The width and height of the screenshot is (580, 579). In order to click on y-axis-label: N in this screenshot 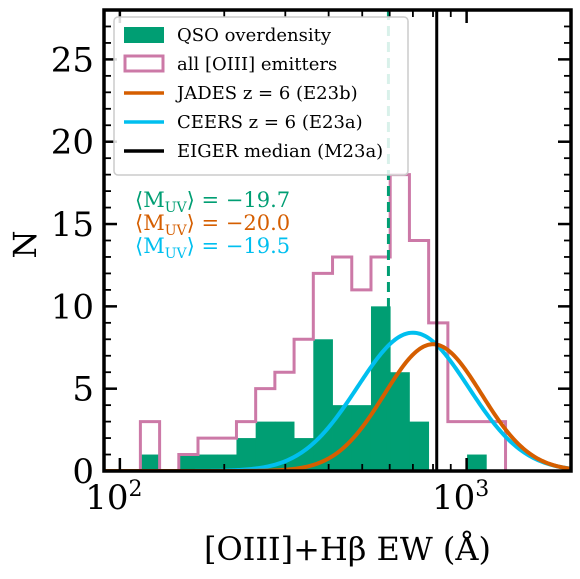, I will do `click(25, 245)`.